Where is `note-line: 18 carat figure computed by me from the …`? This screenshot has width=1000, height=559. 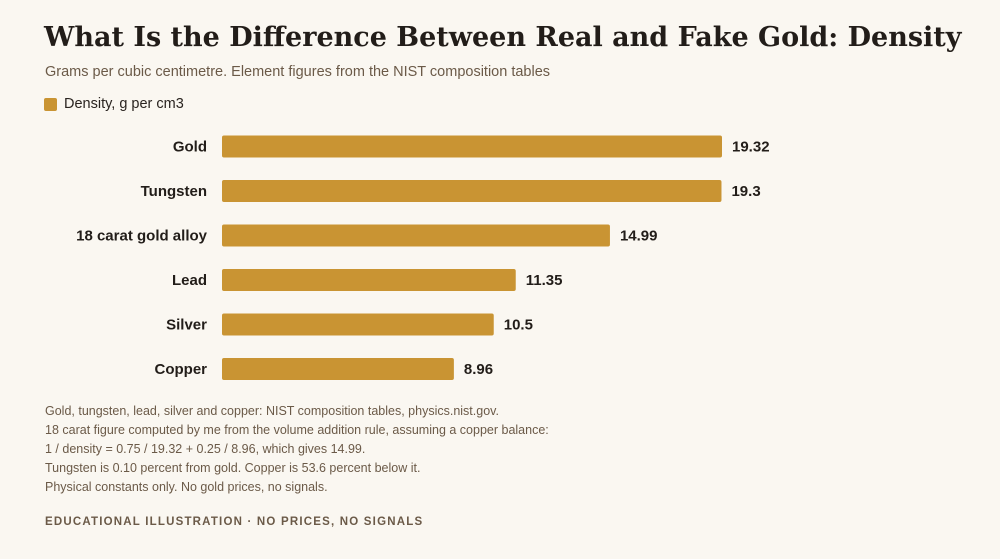
note-line: 18 carat figure computed by me from the … is located at coordinates (297, 430).